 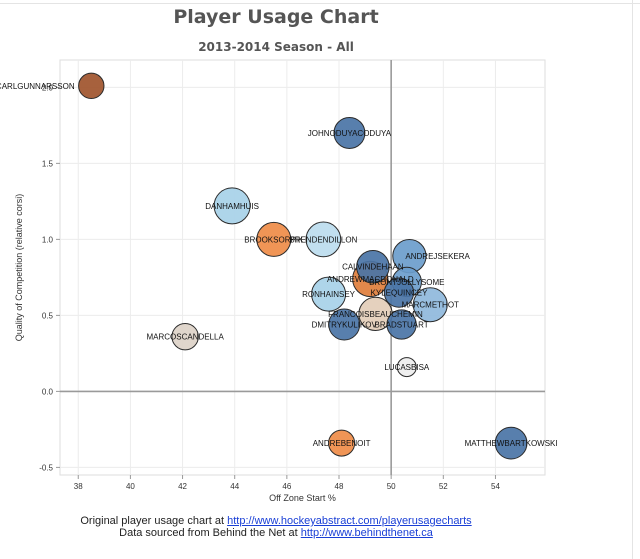 What do you see at coordinates (495, 486) in the screenshot?
I see `x-tick-label: 54` at bounding box center [495, 486].